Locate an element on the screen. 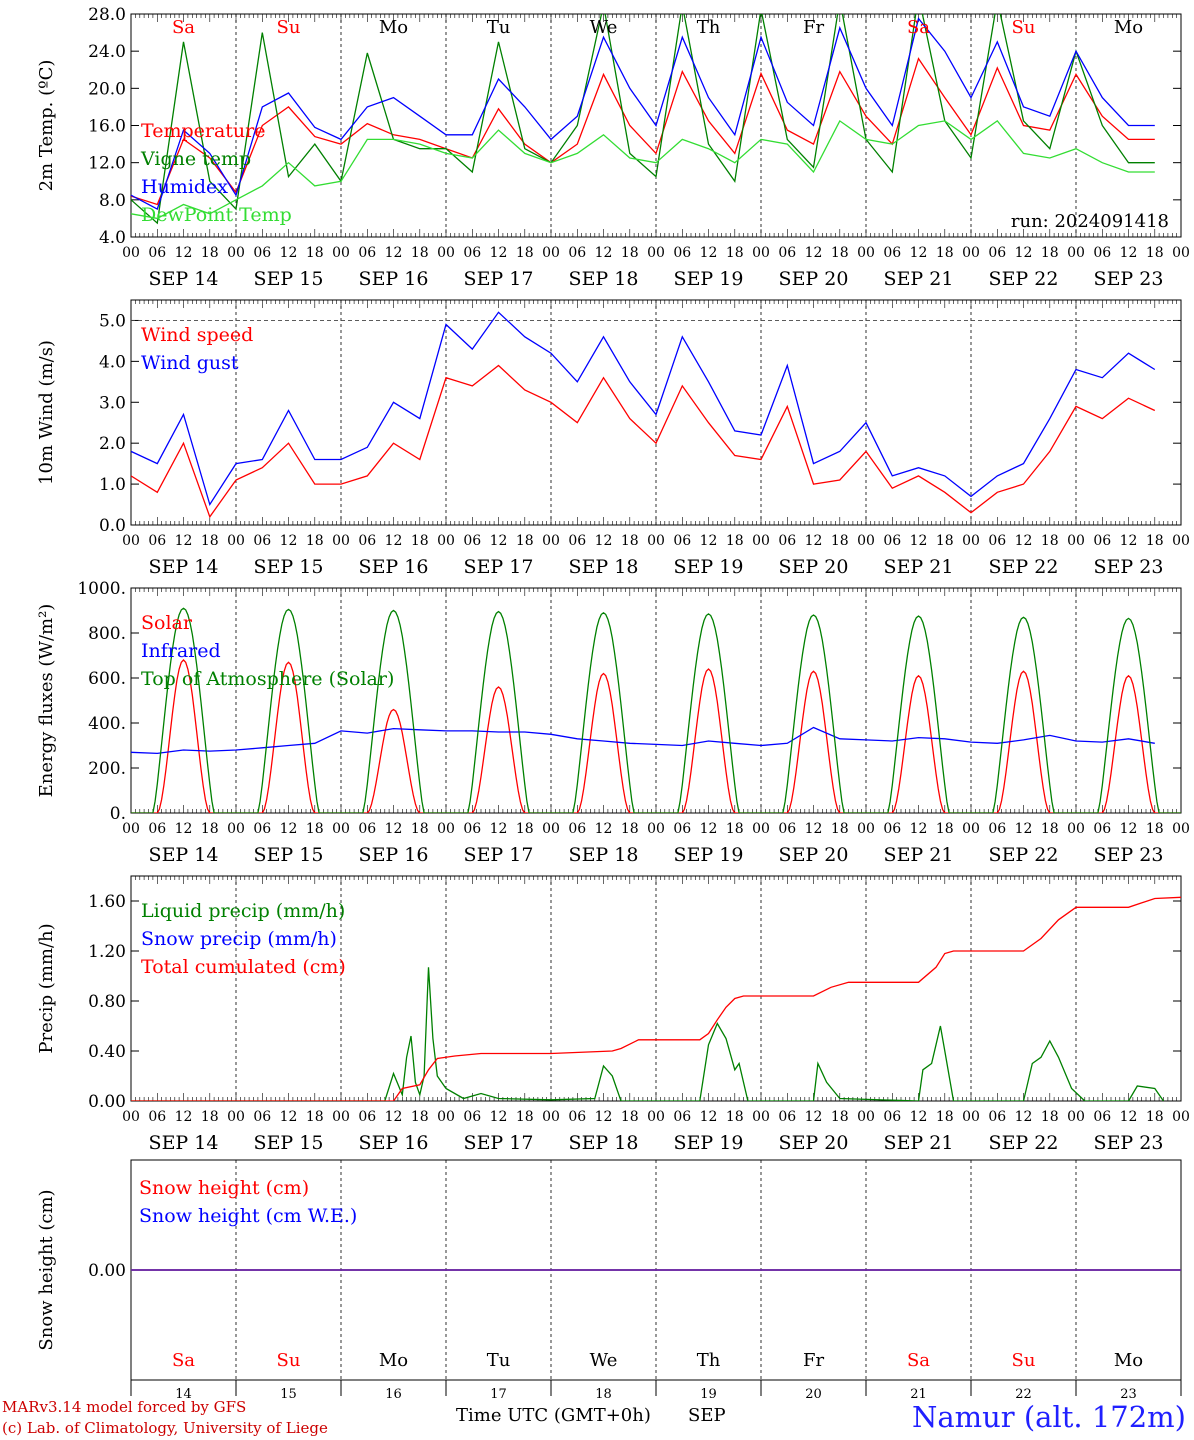  y-tick-label: 1000. is located at coordinates (101, 589).